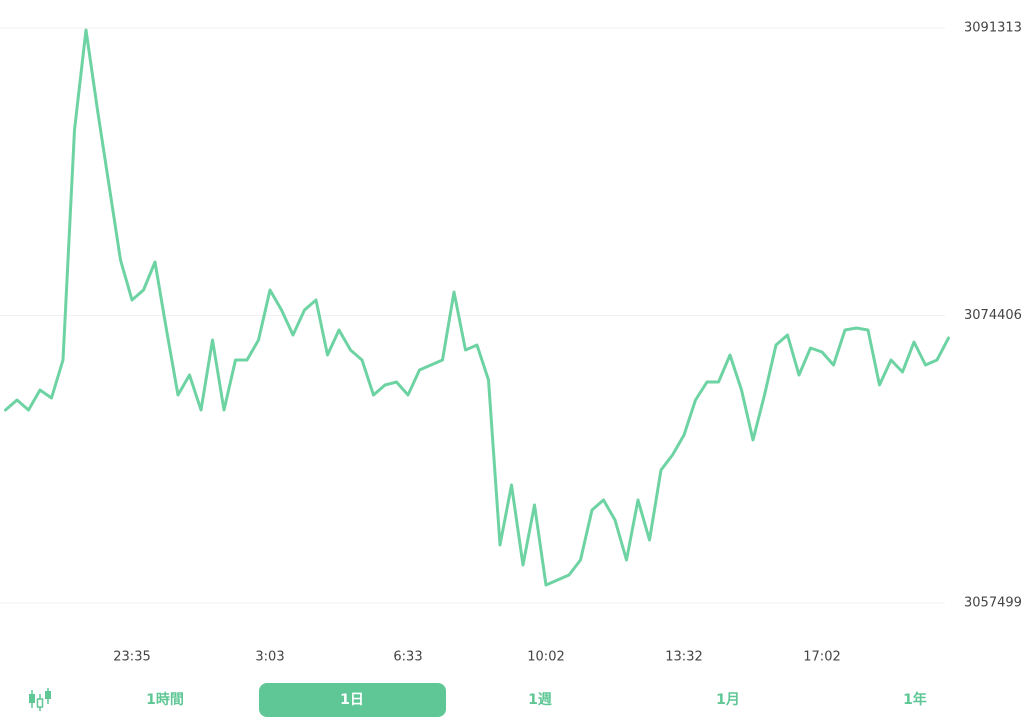 The height and width of the screenshot is (724, 1024). What do you see at coordinates (993, 28) in the screenshot?
I see `y-tick-label: 3091313` at bounding box center [993, 28].